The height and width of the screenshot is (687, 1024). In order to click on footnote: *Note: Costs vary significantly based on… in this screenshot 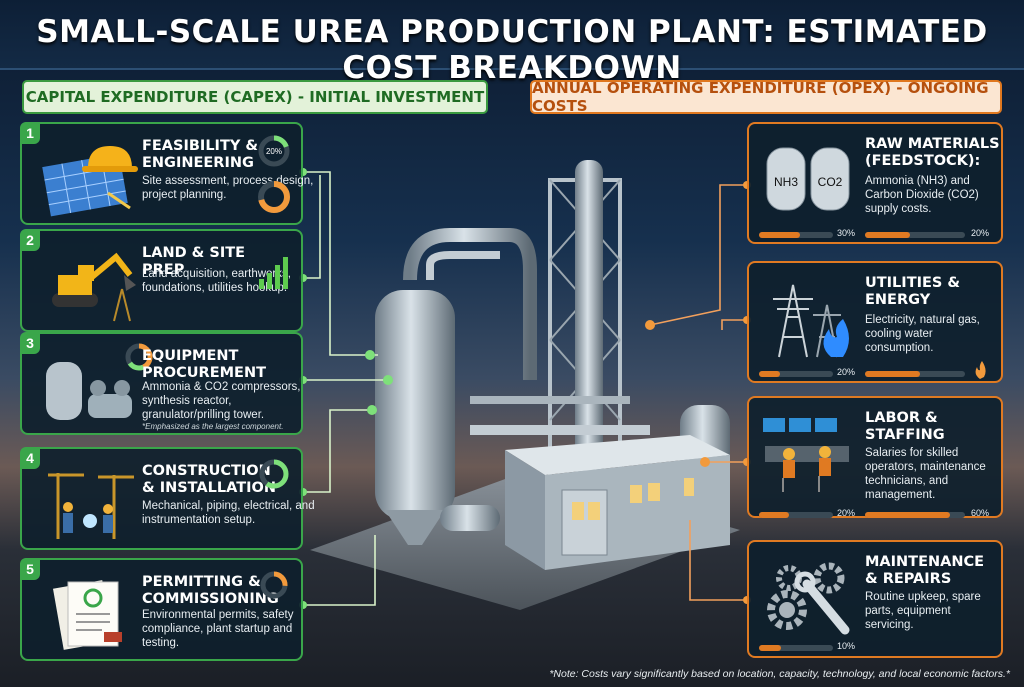, I will do `click(779, 674)`.